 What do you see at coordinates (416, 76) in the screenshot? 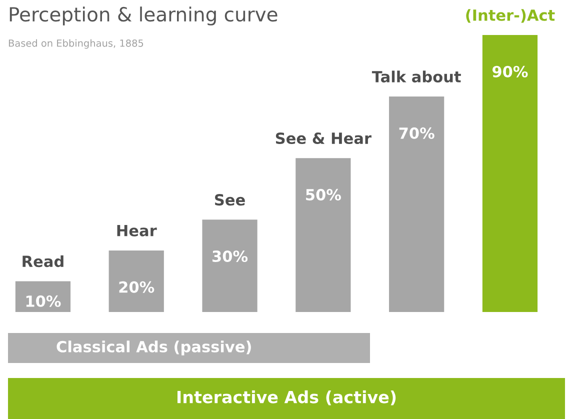
I see `x-tick-label: Talk about` at bounding box center [416, 76].